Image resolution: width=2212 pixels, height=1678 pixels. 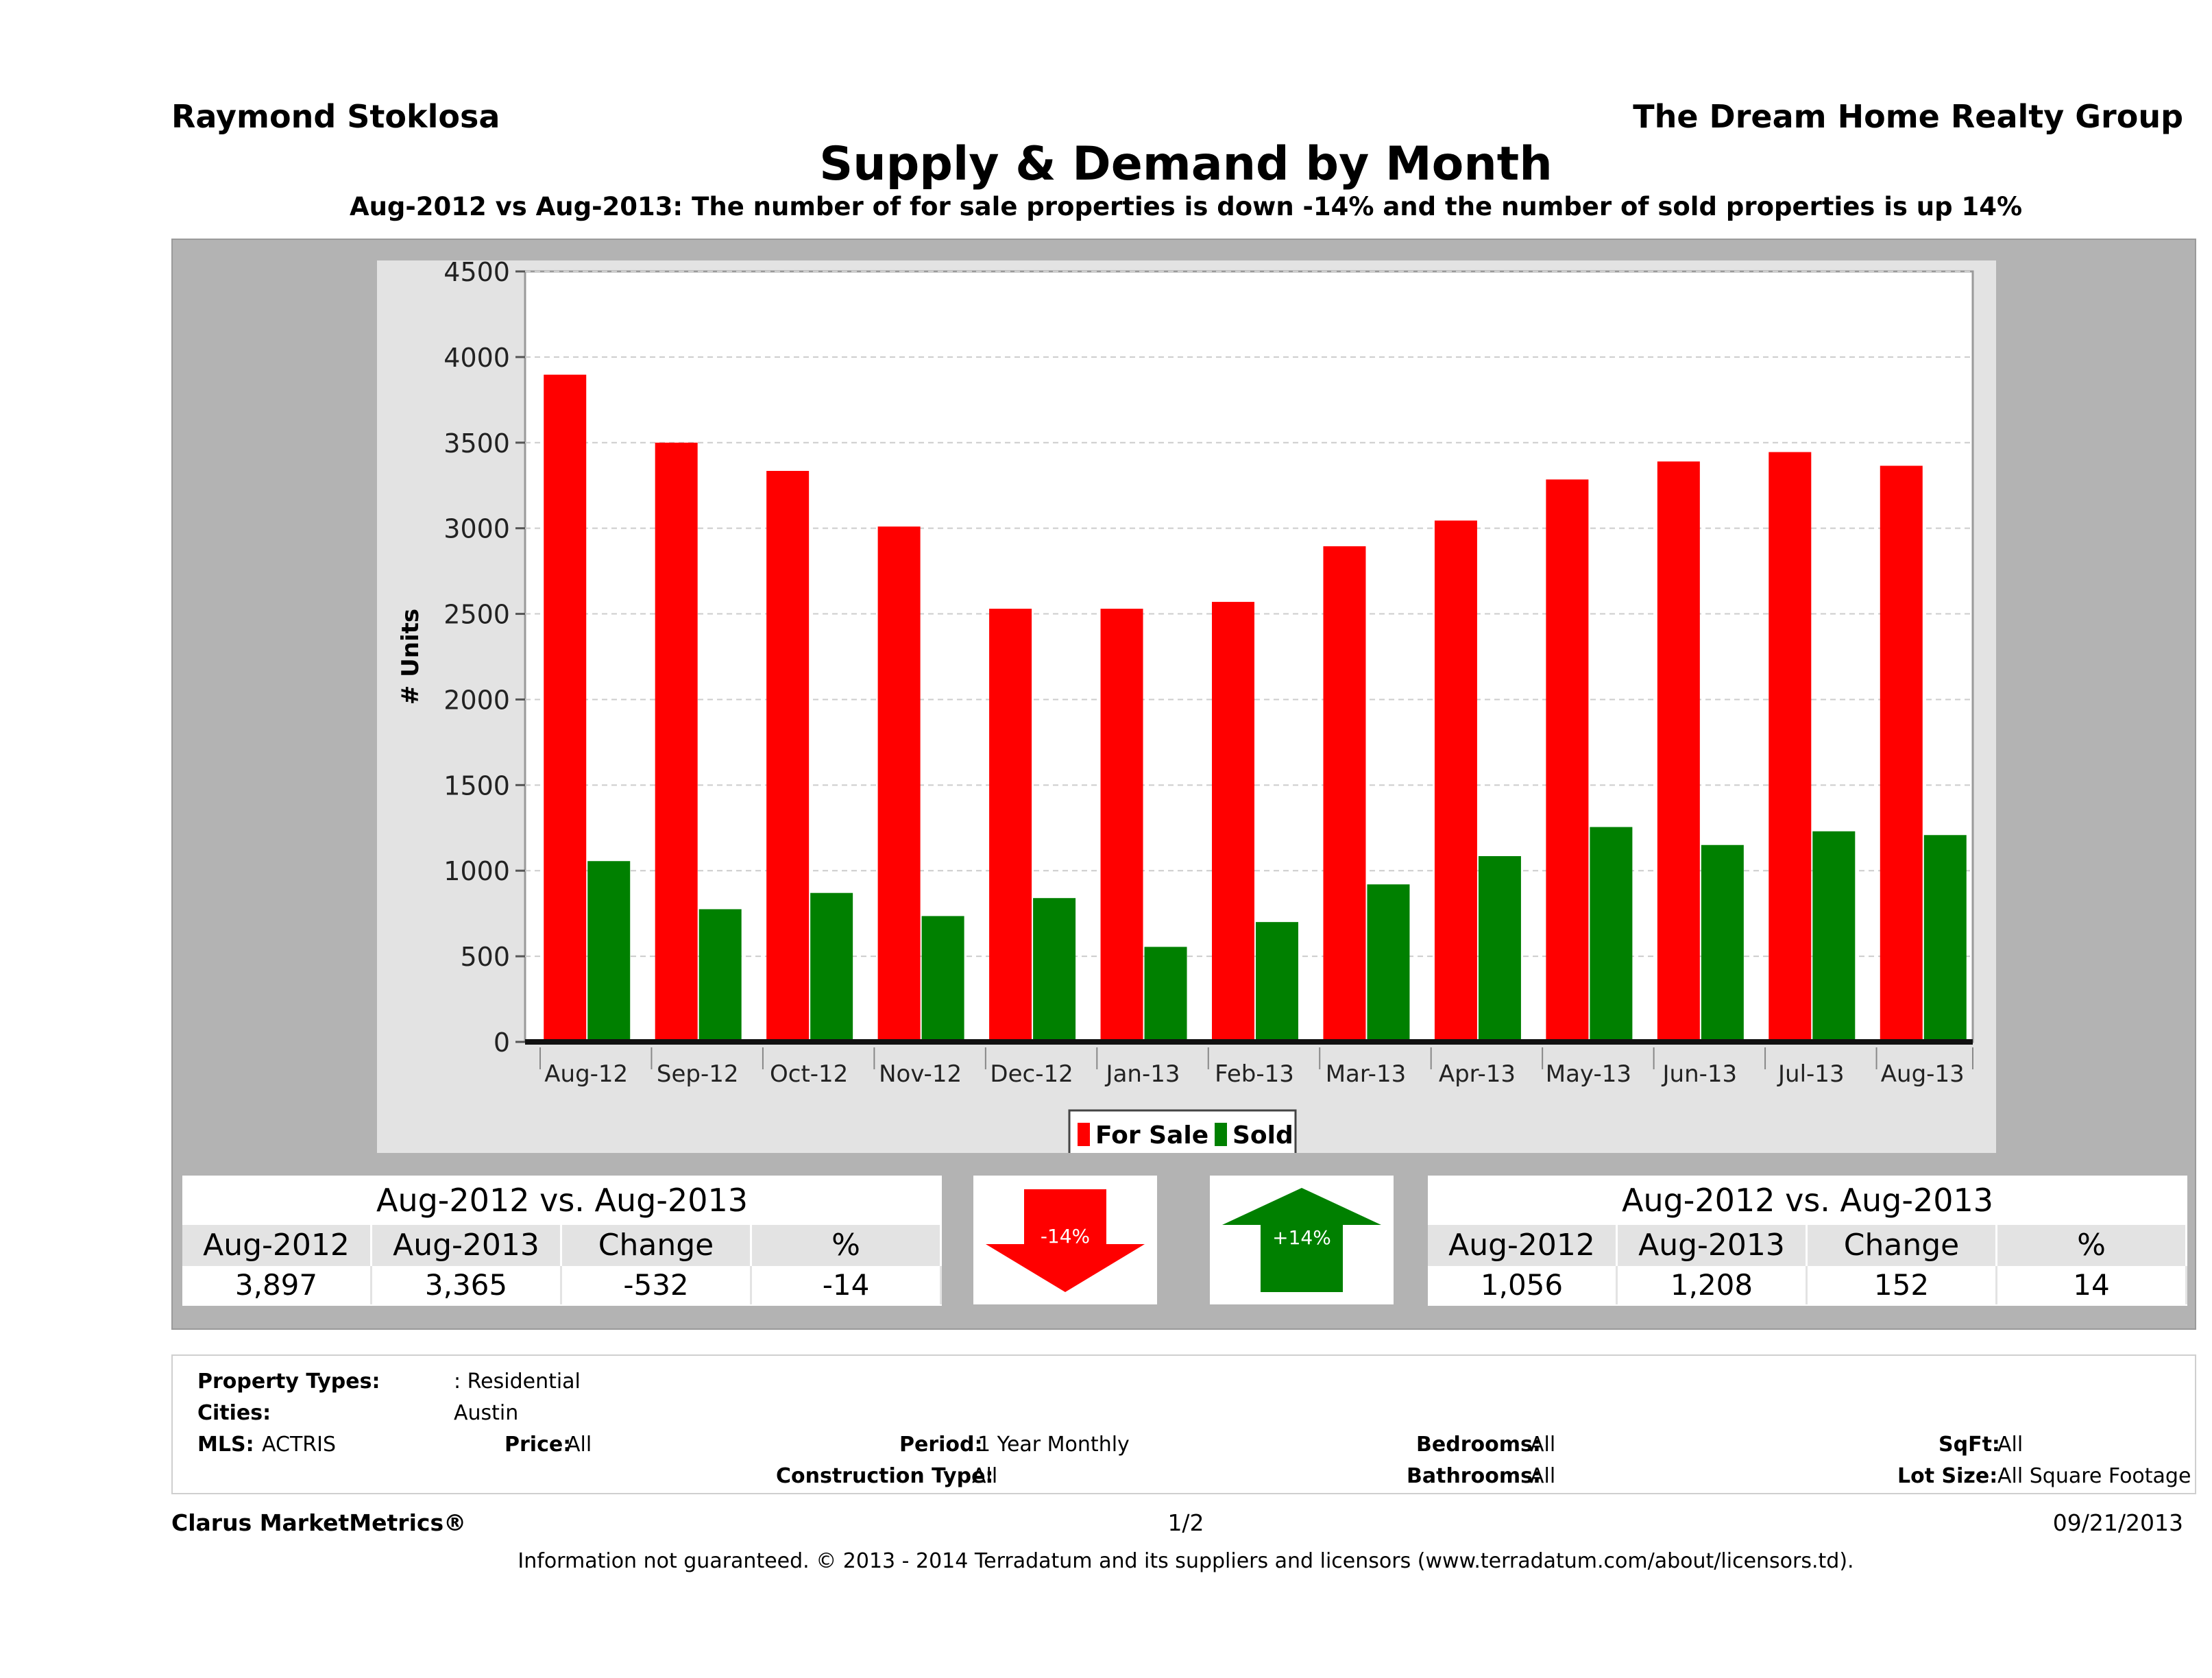 I want to click on x-tick-label: Feb-13, so click(x=1254, y=1074).